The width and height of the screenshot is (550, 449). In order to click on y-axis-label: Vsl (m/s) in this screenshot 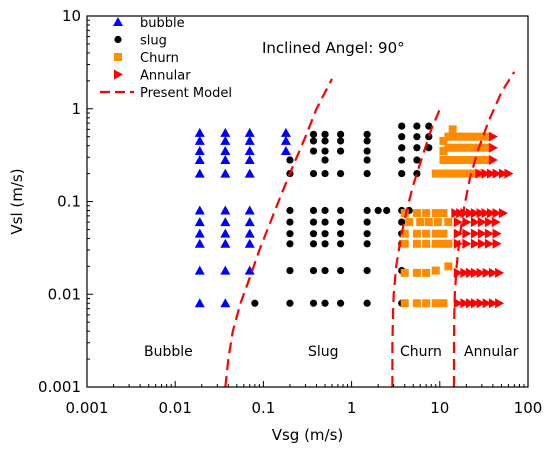, I will do `click(17, 201)`.